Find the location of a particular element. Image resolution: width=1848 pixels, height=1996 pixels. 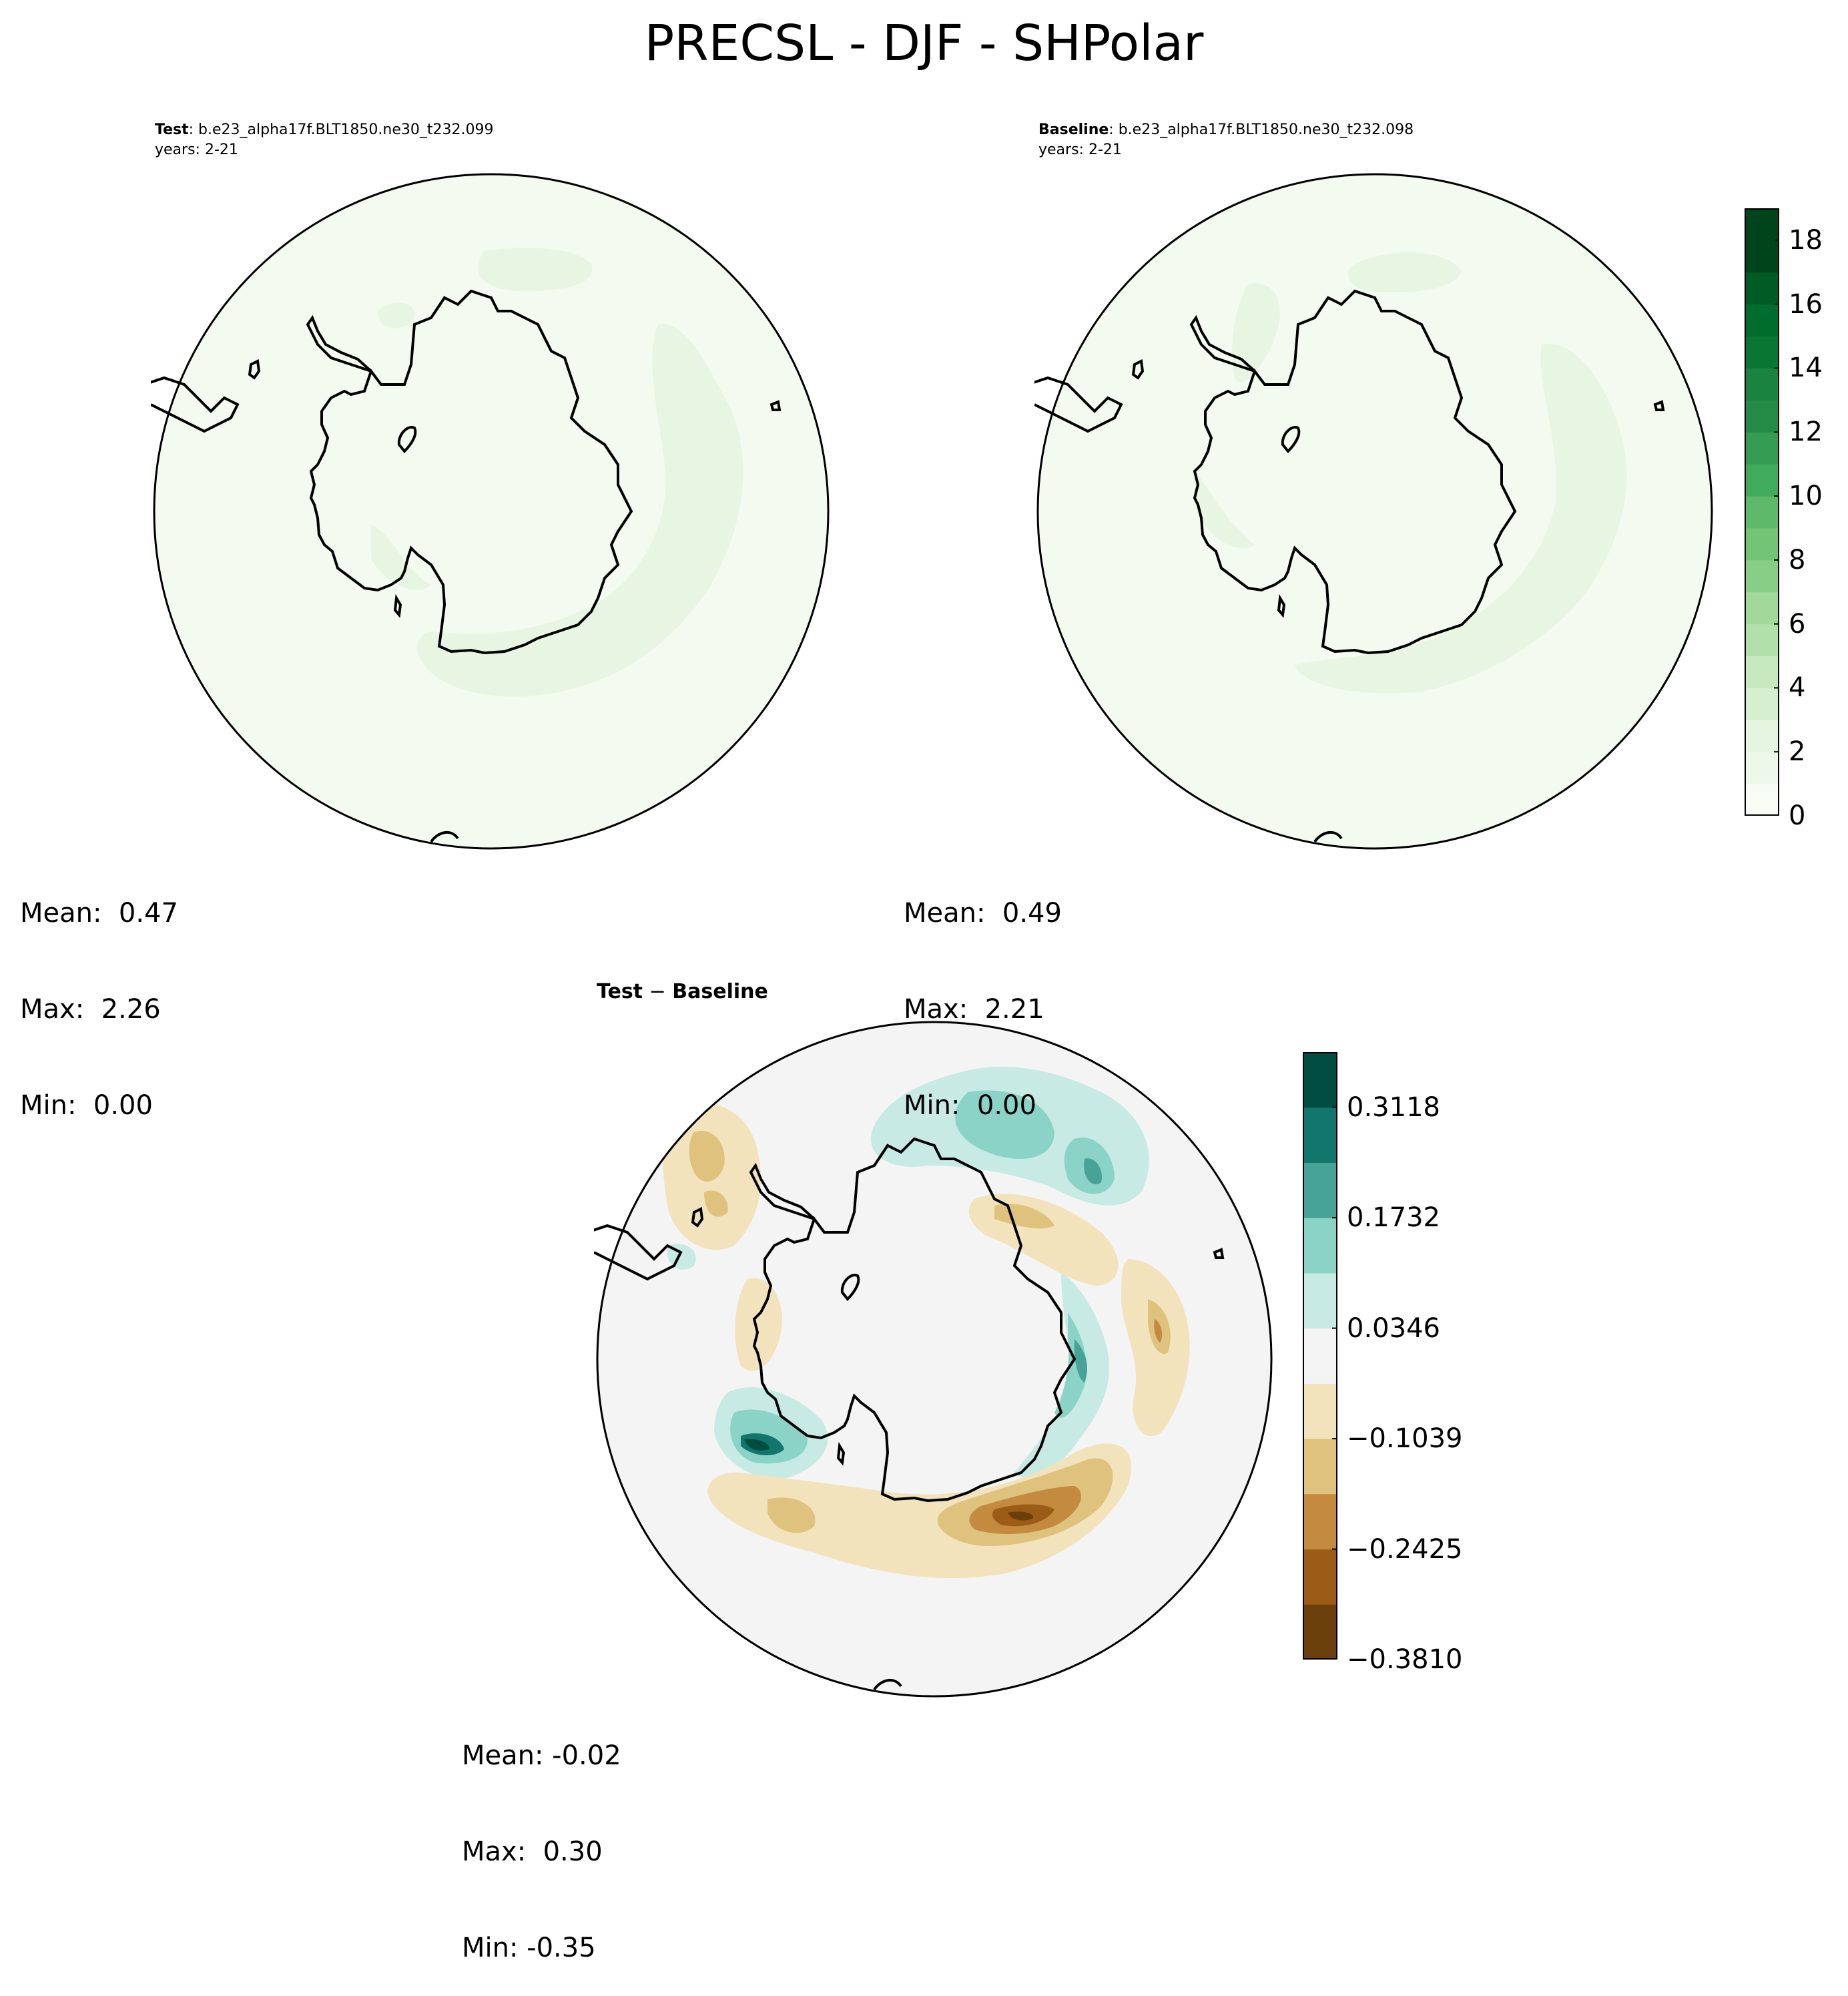

baseline-map is located at coordinates (1374, 511).